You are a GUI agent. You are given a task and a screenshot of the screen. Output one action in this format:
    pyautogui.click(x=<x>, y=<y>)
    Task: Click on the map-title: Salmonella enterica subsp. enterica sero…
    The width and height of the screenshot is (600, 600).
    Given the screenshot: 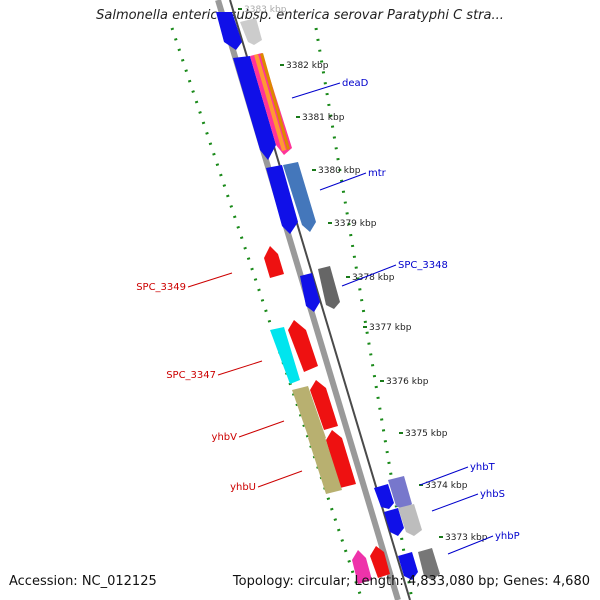 What is the action you would take?
    pyautogui.click(x=300, y=15)
    